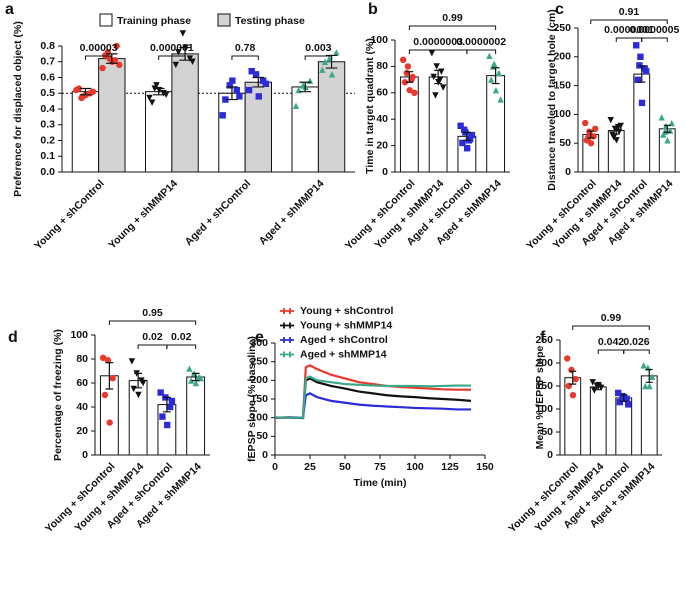  What do you see at coordinates (370, 106) in the screenshot?
I see `y-axis-label: Time in target quadrant (%)` at bounding box center [370, 106].